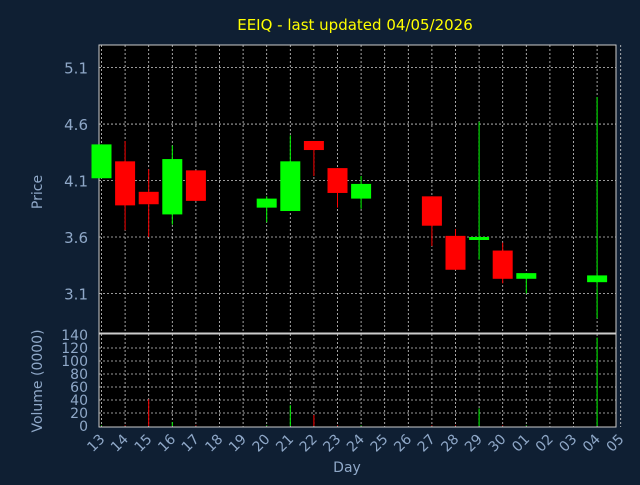 This screenshot has height=485, width=640. I want to click on volume-bars, so click(349, 381).